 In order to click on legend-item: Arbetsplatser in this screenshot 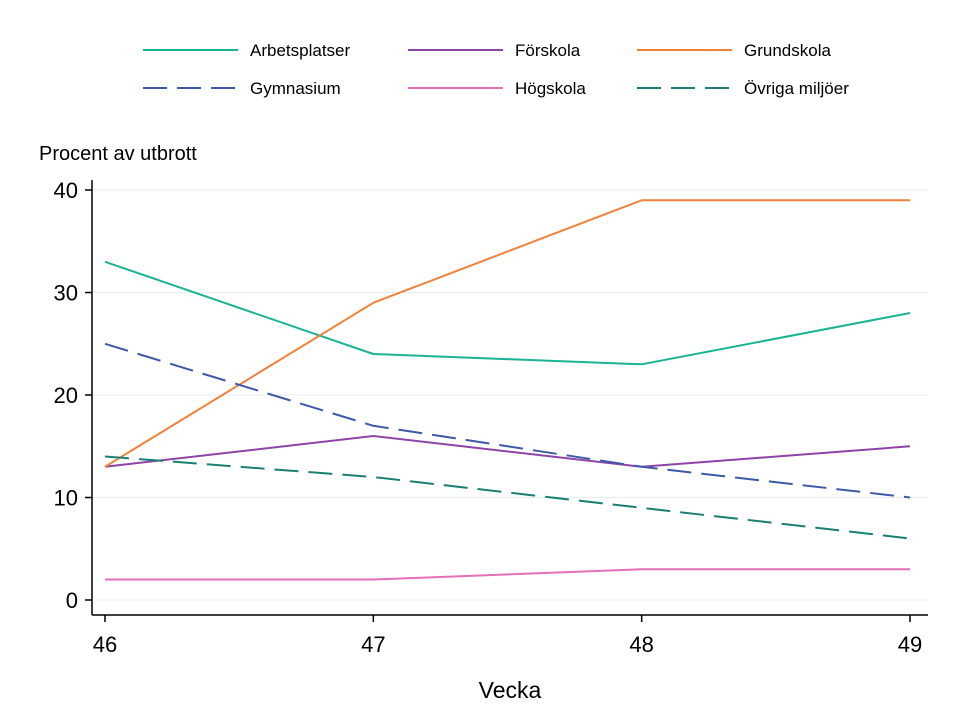, I will do `click(246, 50)`.